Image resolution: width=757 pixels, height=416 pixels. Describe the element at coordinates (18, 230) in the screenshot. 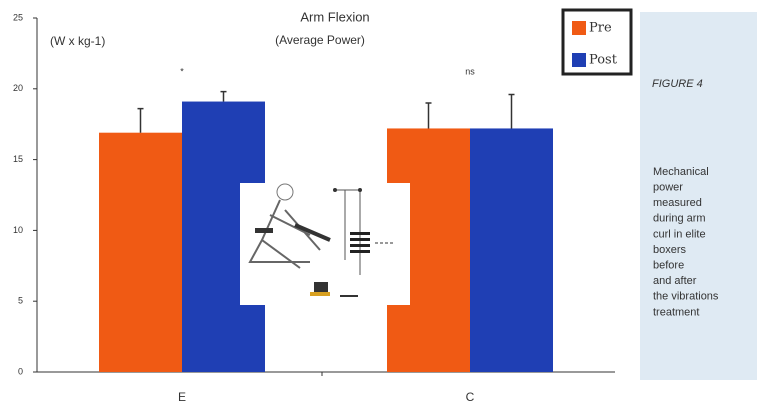

I see `y-tick-label: 10` at that location.